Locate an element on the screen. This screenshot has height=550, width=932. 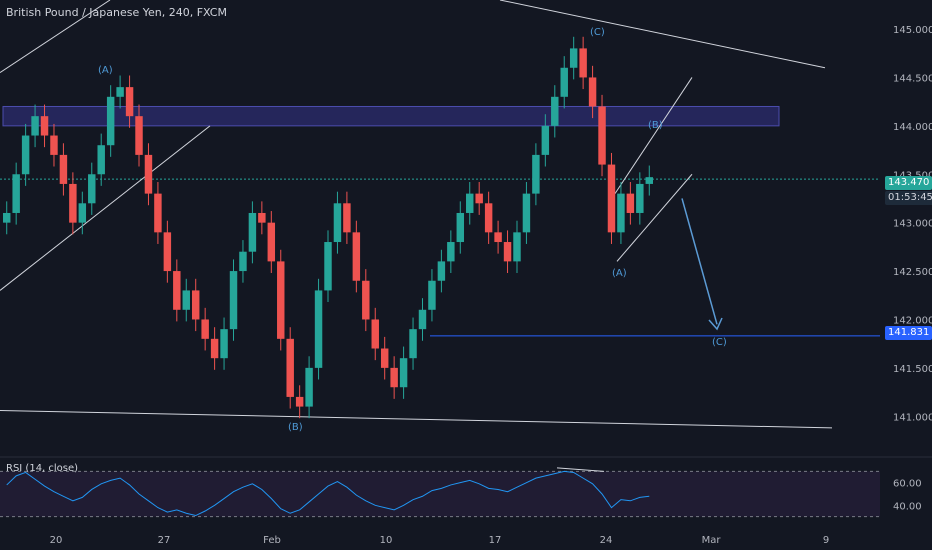
price-axis is located at coordinates (906, 275).